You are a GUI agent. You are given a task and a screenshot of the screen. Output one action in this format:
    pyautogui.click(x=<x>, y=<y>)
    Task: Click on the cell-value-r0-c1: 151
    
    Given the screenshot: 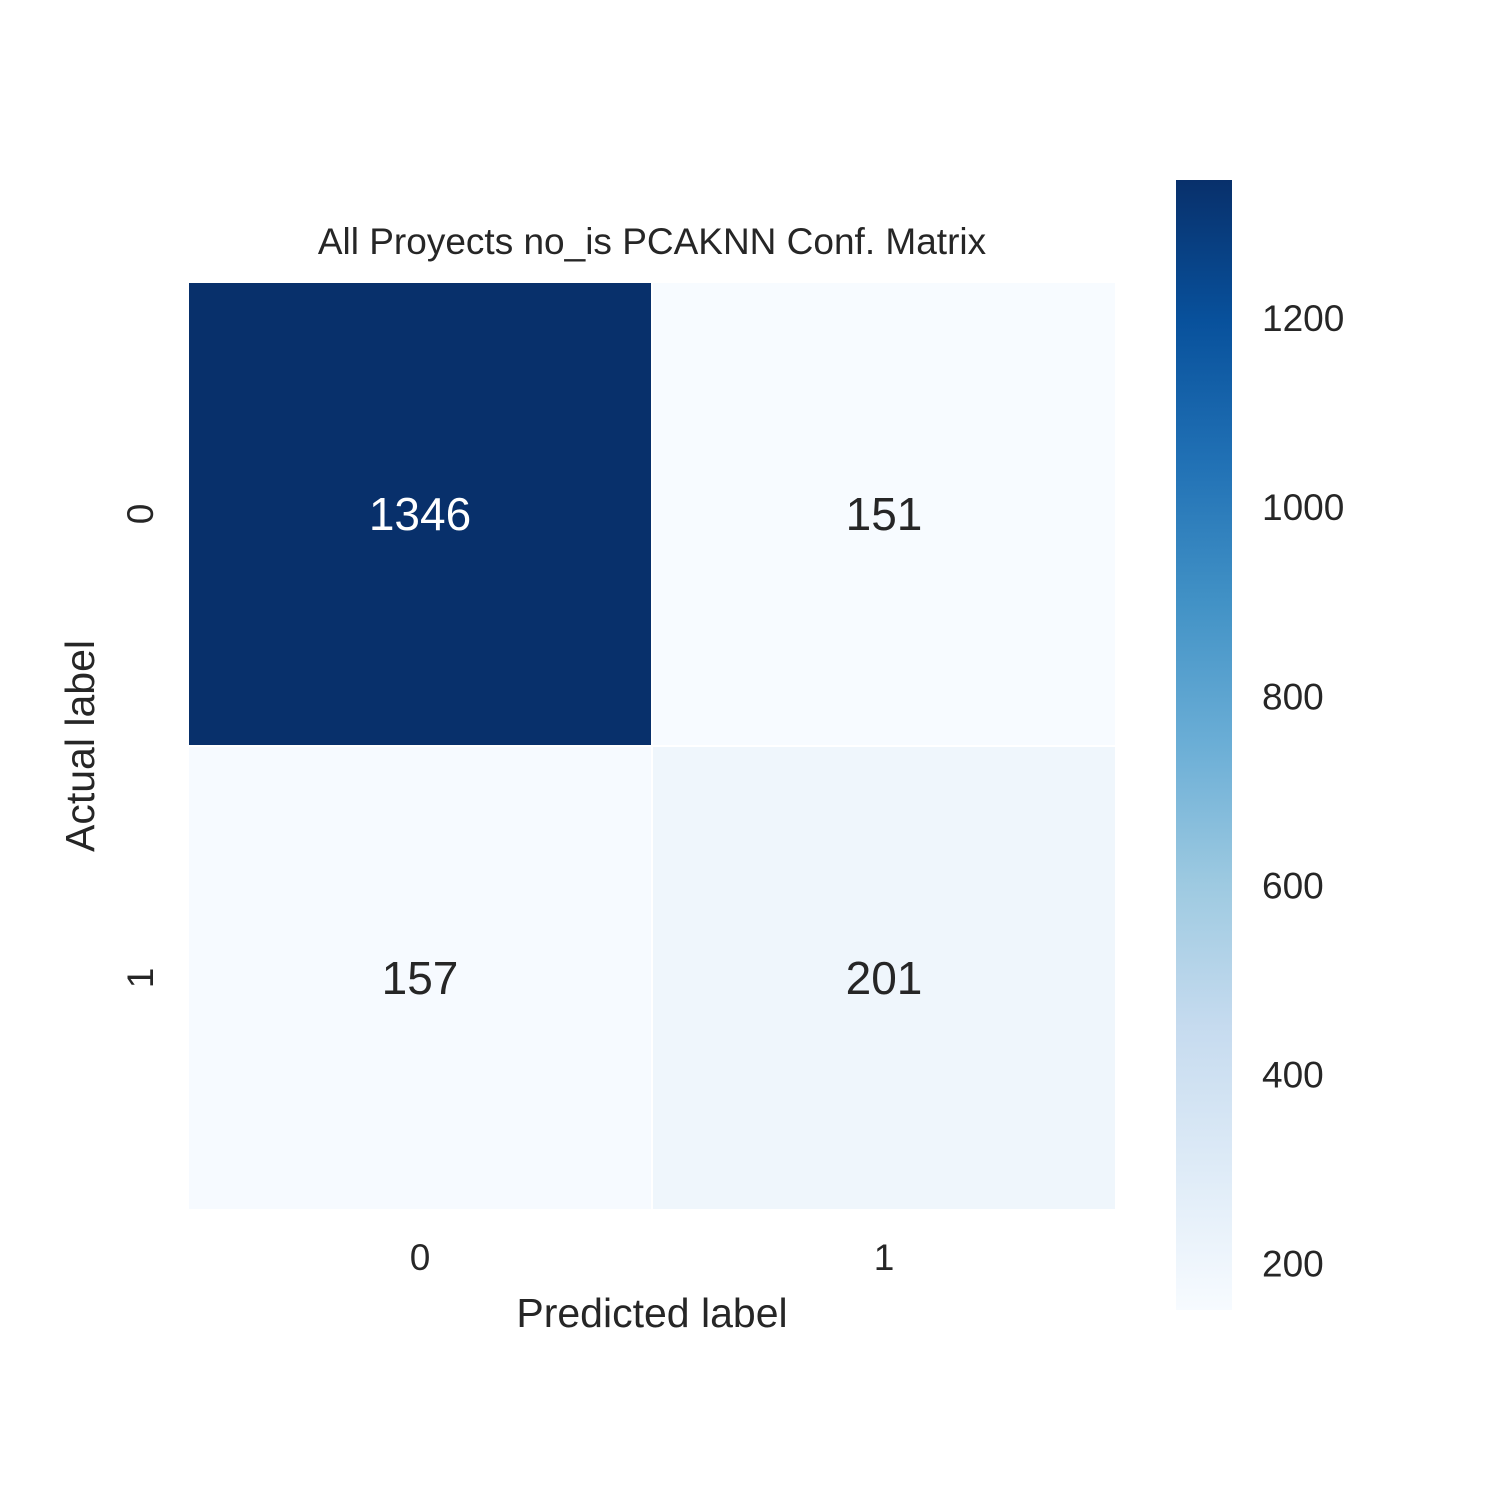 What is the action you would take?
    pyautogui.click(x=884, y=514)
    